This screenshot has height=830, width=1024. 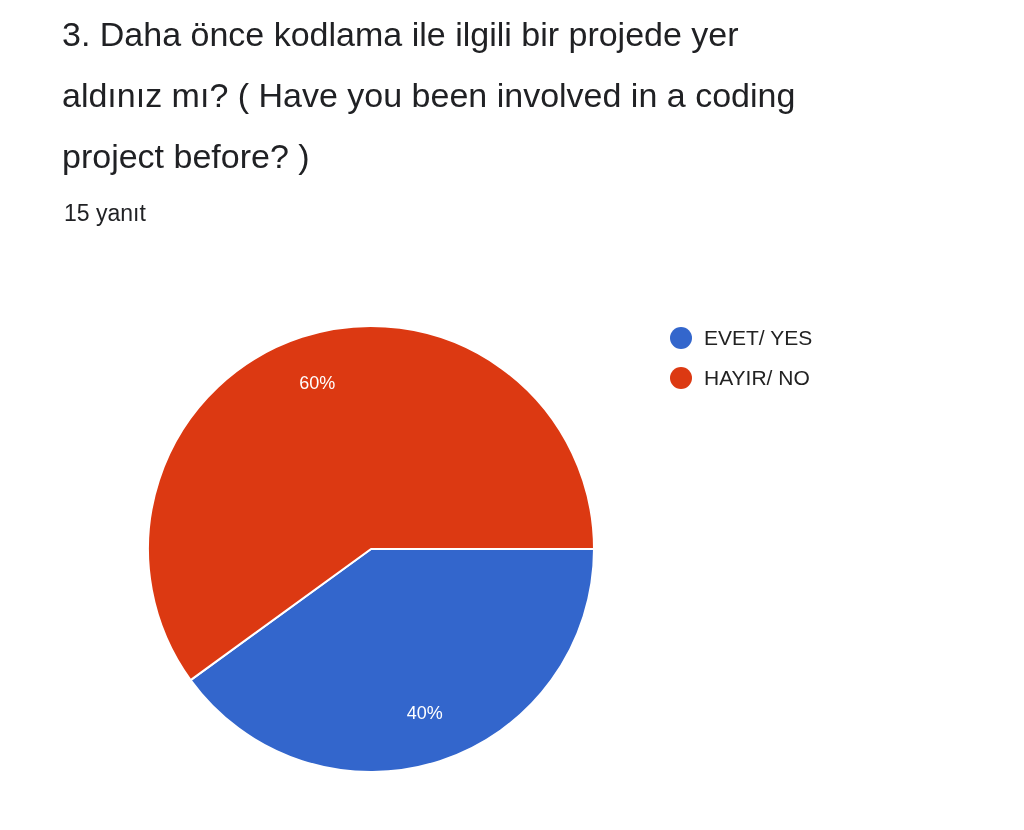 What do you see at coordinates (105, 213) in the screenshot?
I see `chart-subtitle: 15 yanıt` at bounding box center [105, 213].